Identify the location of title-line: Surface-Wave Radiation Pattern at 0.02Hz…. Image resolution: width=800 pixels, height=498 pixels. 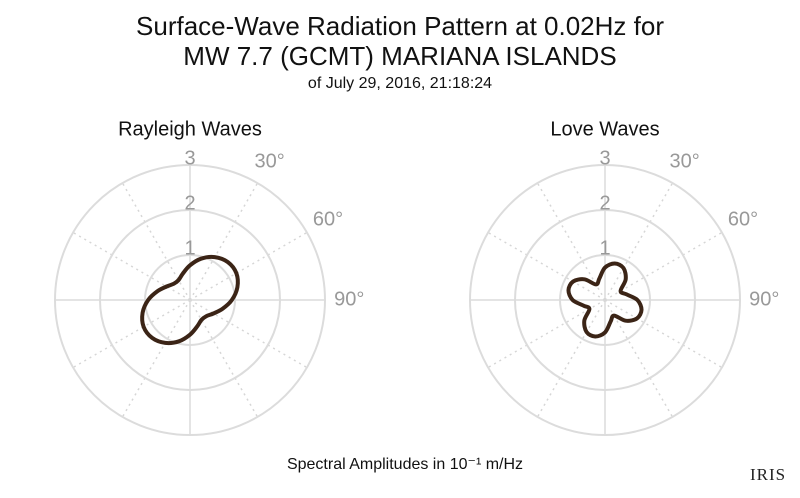
(400, 26).